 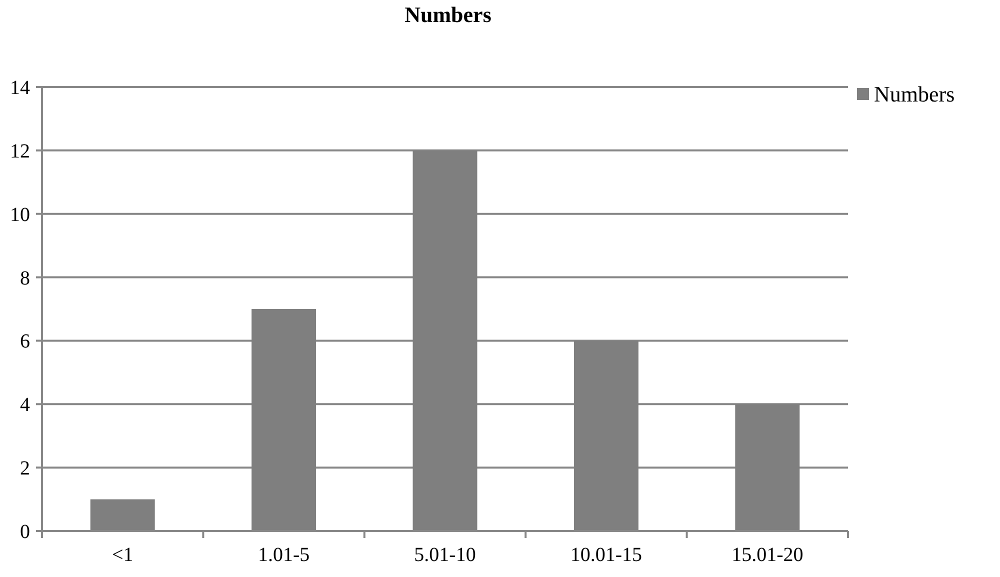 What do you see at coordinates (20, 151) in the screenshot?
I see `y-tick-label: 12` at bounding box center [20, 151].